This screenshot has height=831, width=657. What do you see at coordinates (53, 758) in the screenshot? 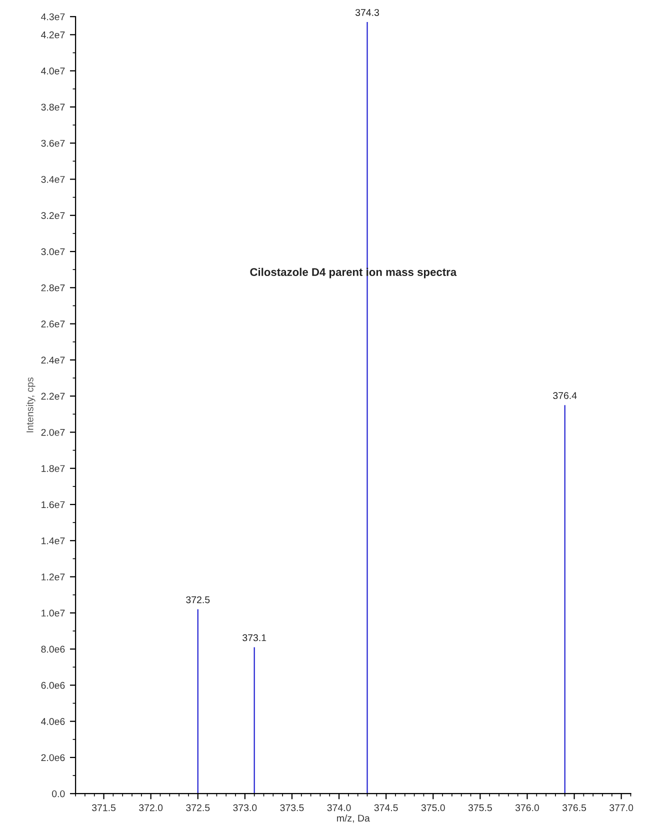
I see `y-tick-label: 2.0e6` at bounding box center [53, 758].